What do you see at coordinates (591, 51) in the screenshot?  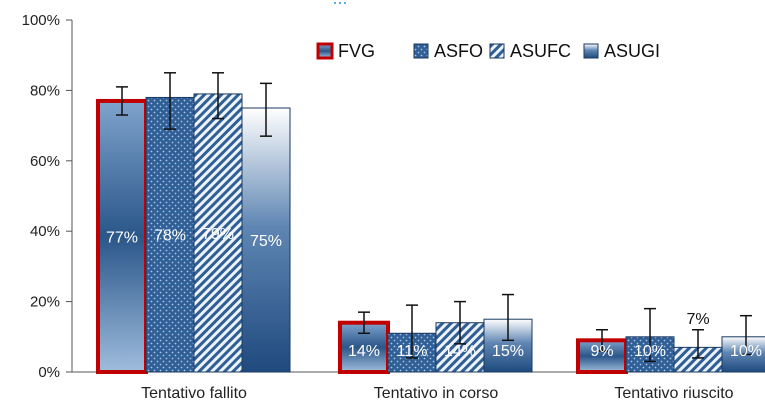 I see `legend-swatch-asugi` at bounding box center [591, 51].